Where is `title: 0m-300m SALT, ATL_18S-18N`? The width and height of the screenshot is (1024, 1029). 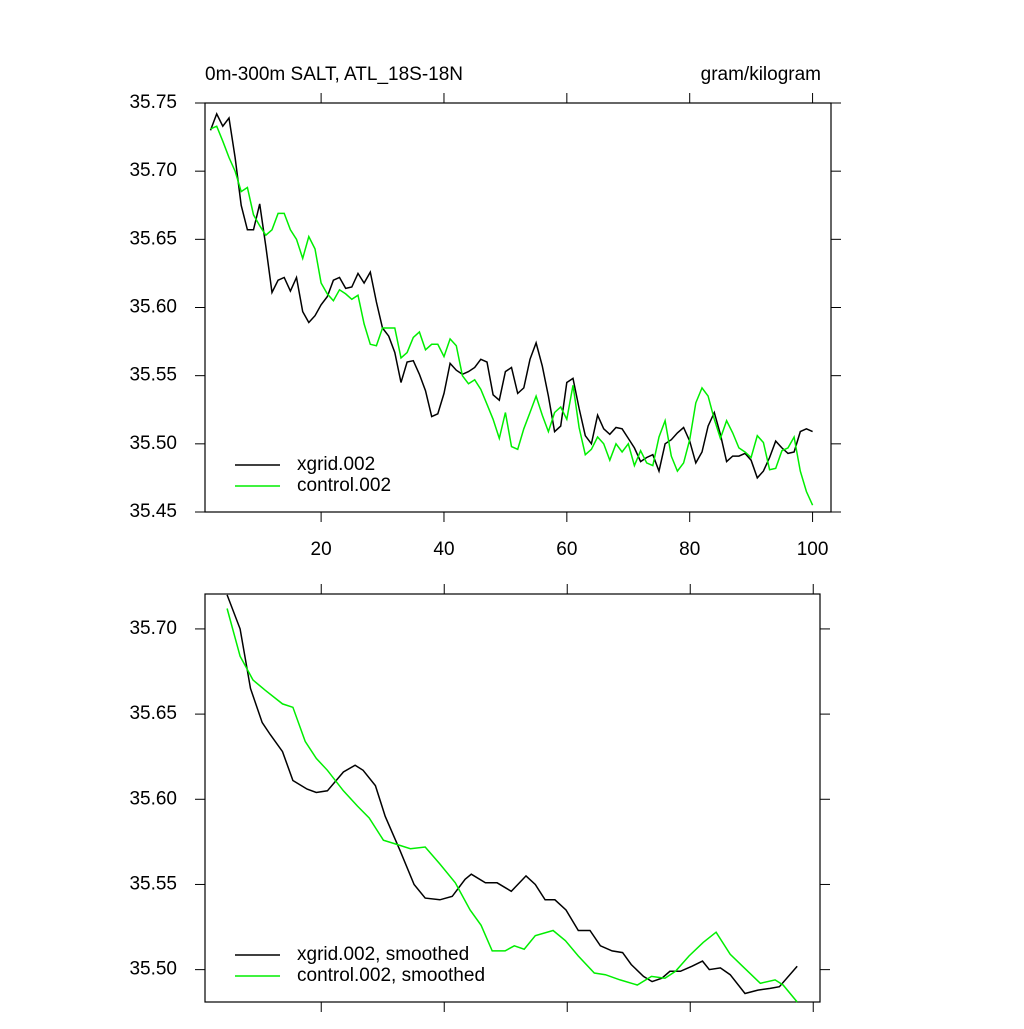 title: 0m-300m SALT, ATL_18S-18N is located at coordinates (334, 74).